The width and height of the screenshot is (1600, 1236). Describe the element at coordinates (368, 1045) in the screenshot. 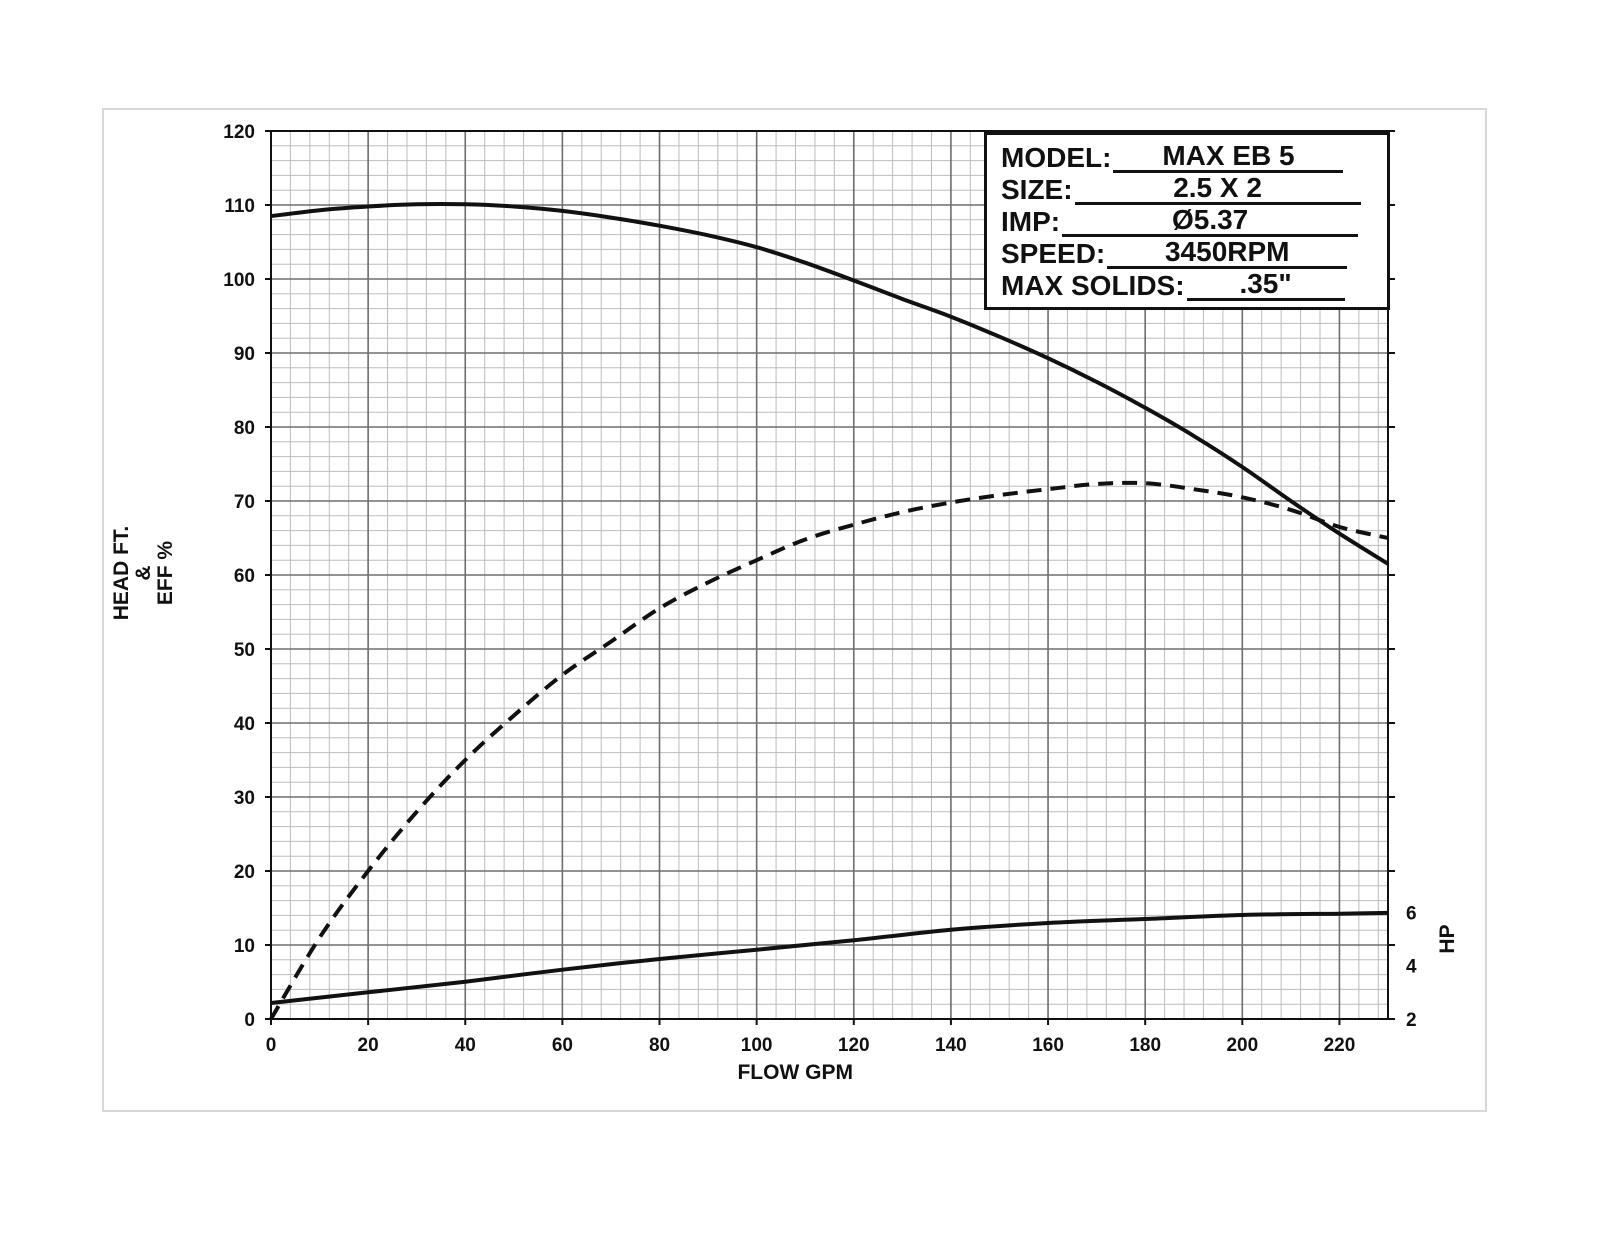

I see `x-tick-label: 20` at that location.